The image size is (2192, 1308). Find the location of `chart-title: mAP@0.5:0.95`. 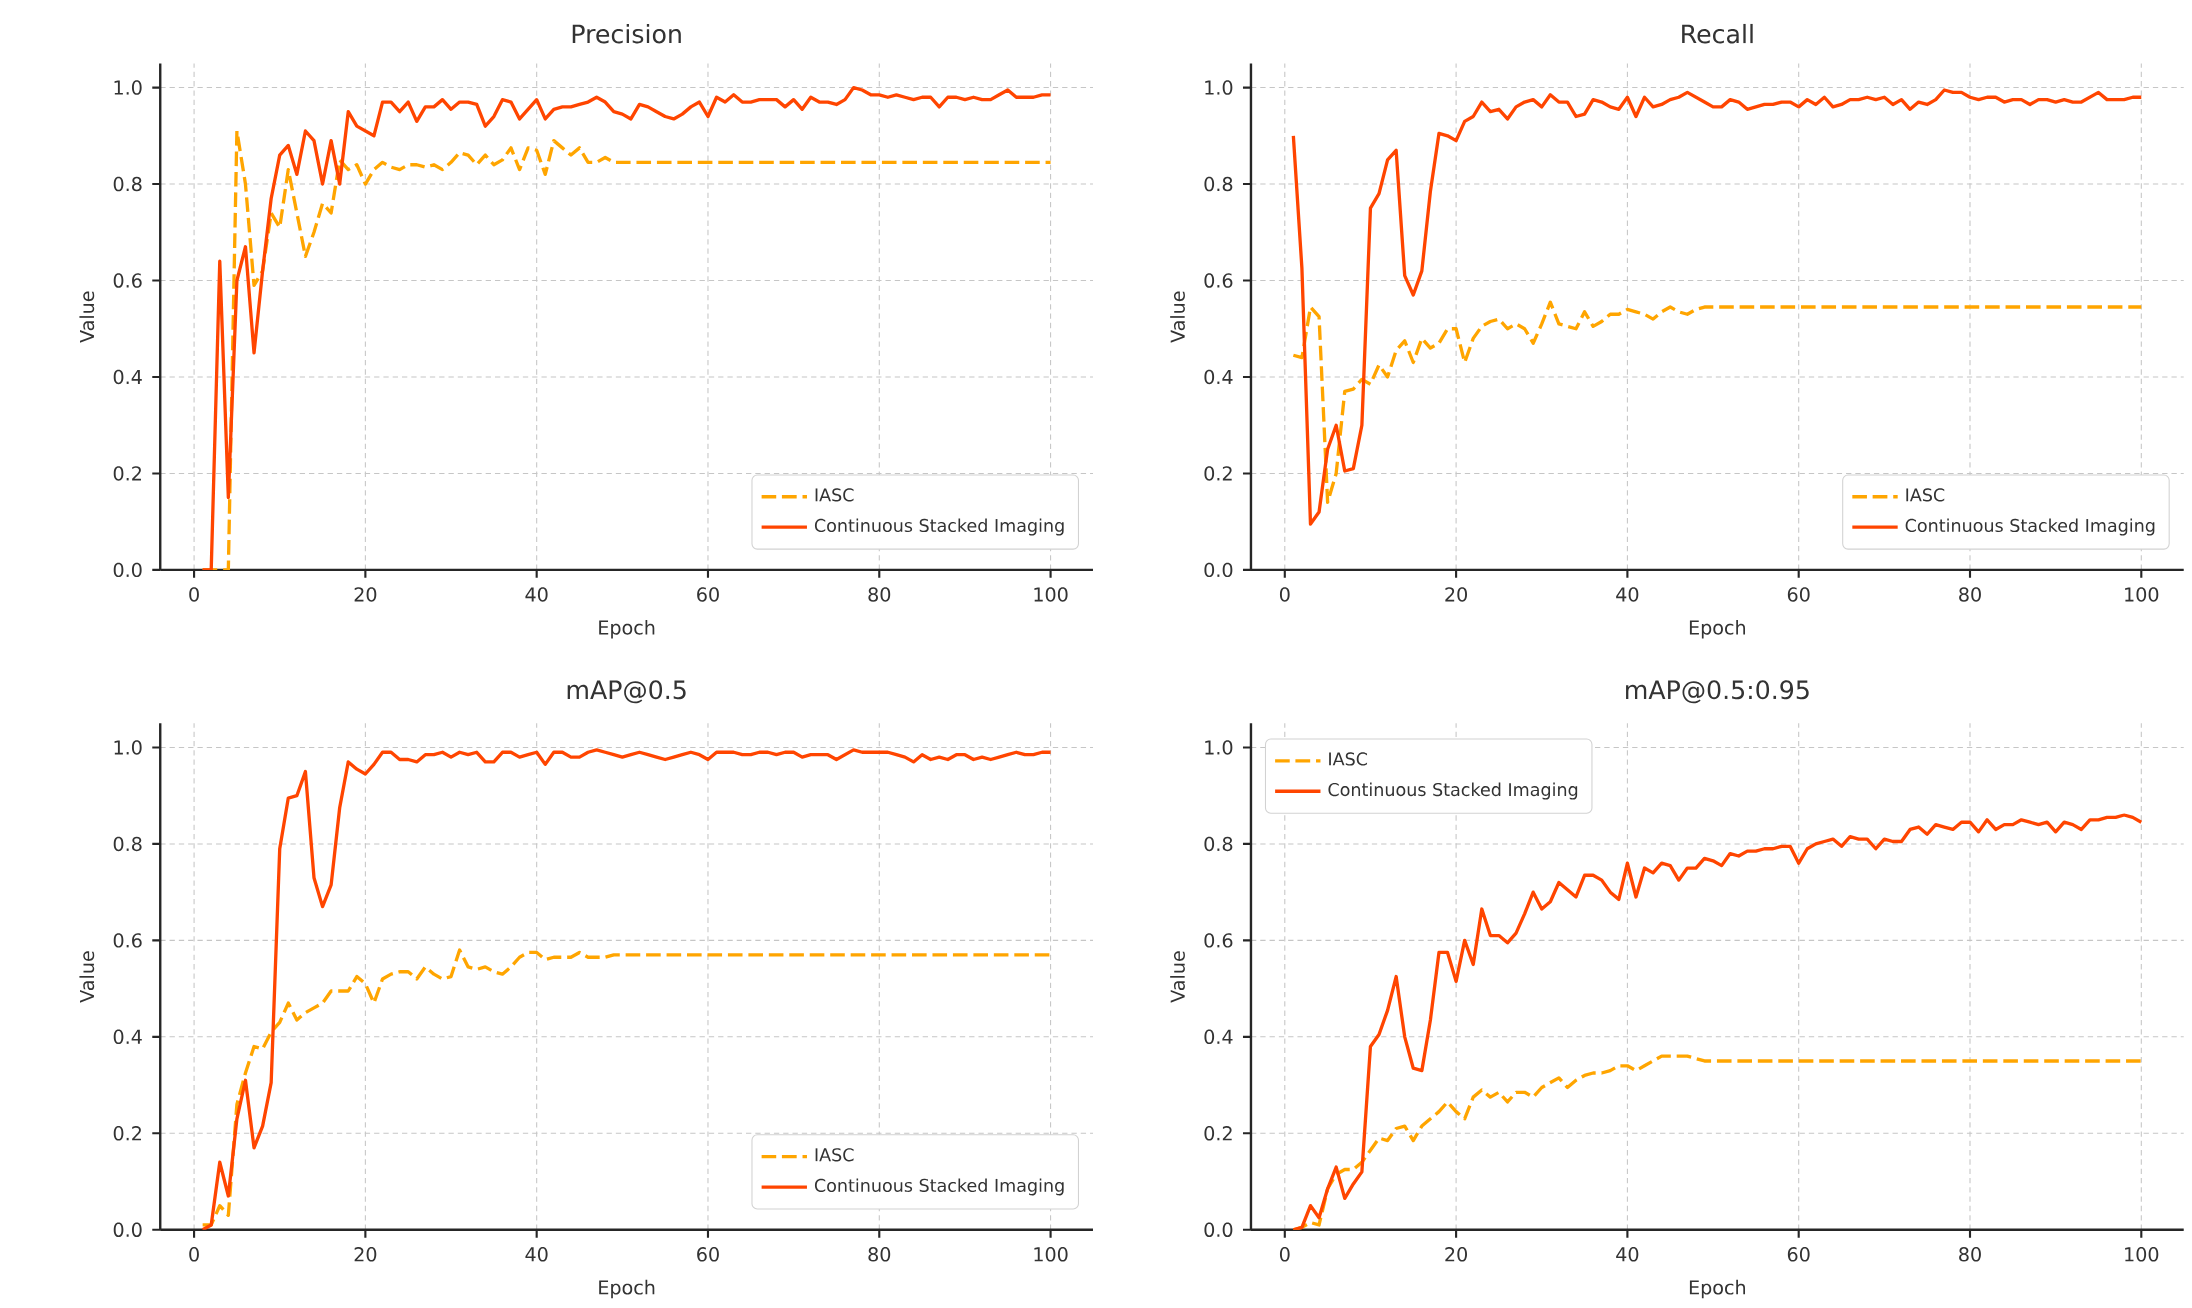

chart-title: mAP@0.5:0.95 is located at coordinates (1717, 692).